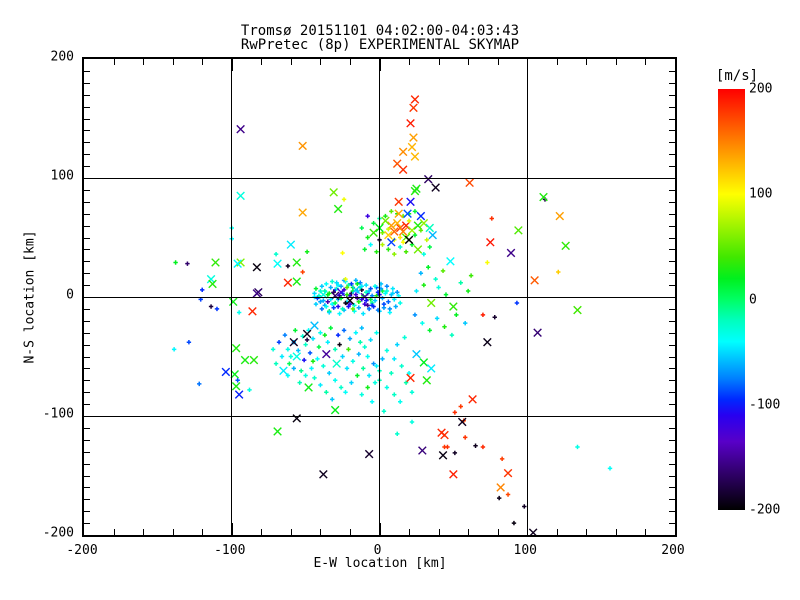 The height and width of the screenshot is (600, 800). I want to click on y-tick-label-200: 200, so click(62, 57).